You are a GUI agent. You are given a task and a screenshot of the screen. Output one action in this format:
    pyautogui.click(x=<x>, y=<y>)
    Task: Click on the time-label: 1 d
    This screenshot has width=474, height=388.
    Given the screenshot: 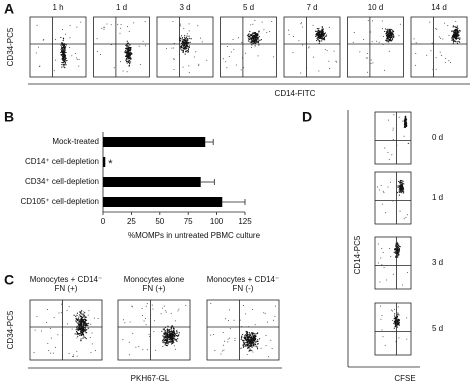 What is the action you would take?
    pyautogui.click(x=121, y=7)
    